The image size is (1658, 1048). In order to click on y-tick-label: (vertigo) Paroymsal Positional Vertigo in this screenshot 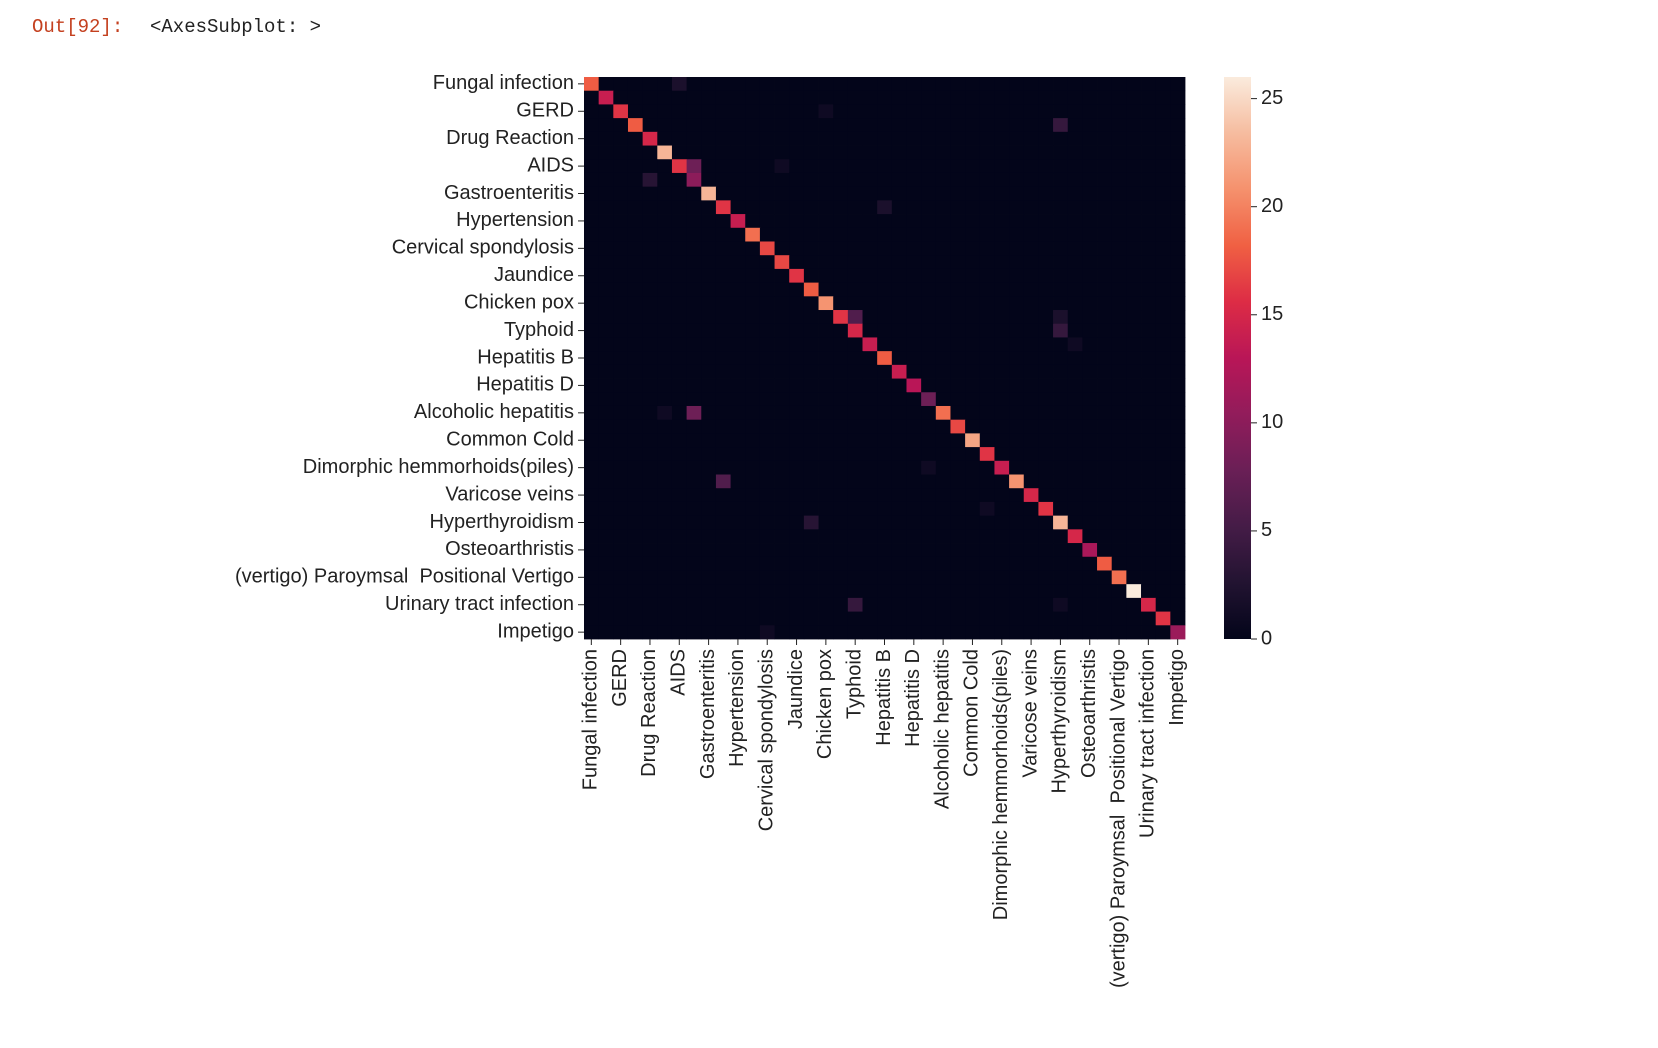, I will do `click(404, 577)`.